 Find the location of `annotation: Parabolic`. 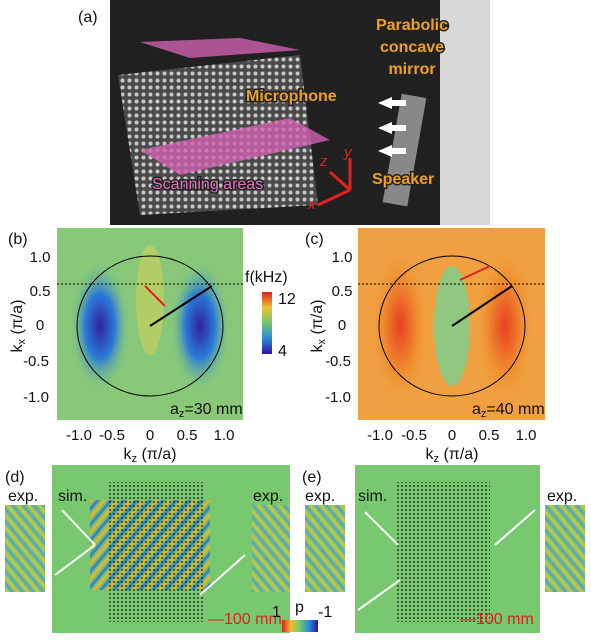

annotation: Parabolic is located at coordinates (412, 25).